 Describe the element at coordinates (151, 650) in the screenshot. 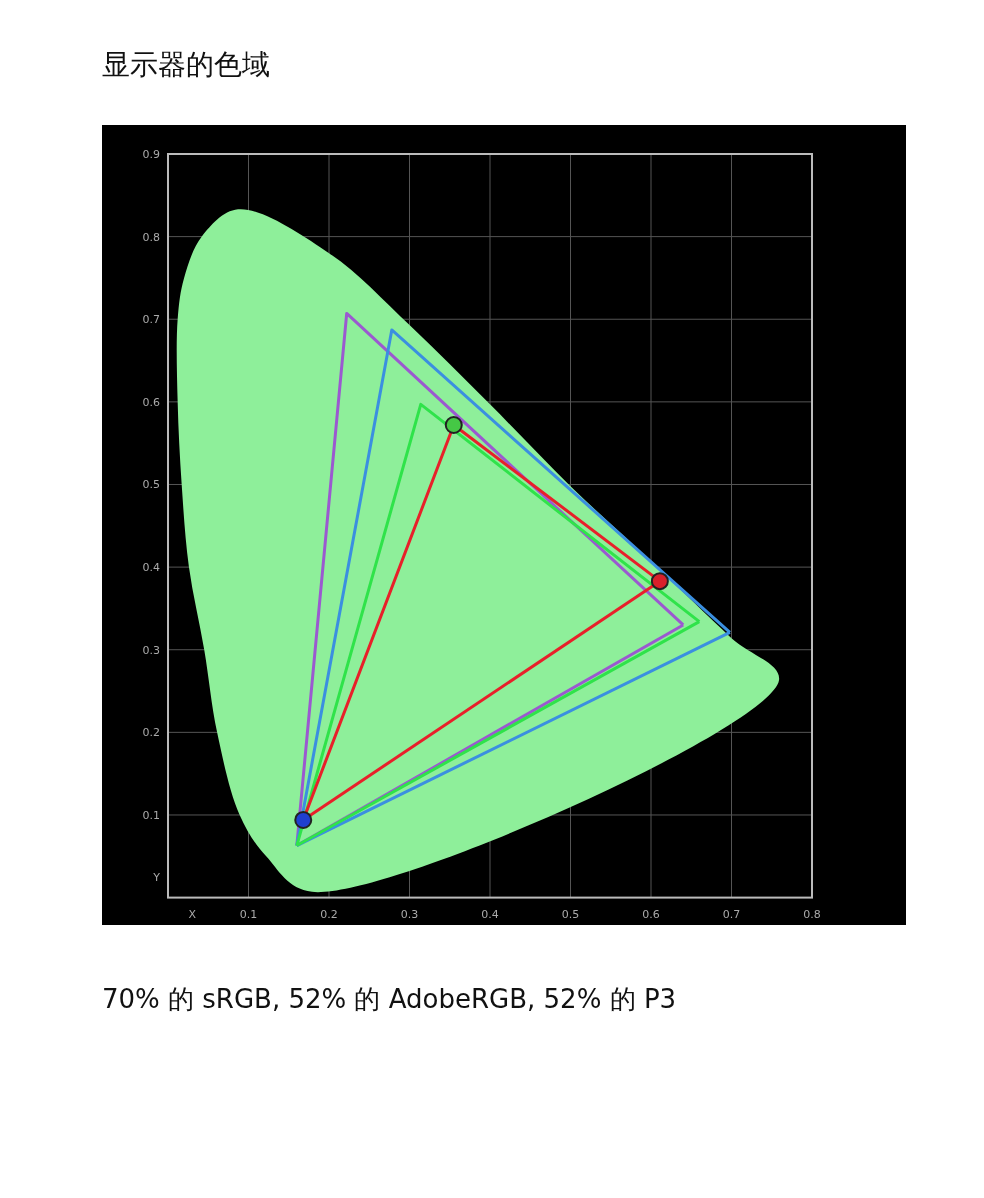

I see `y-tick-label: 0.3` at that location.